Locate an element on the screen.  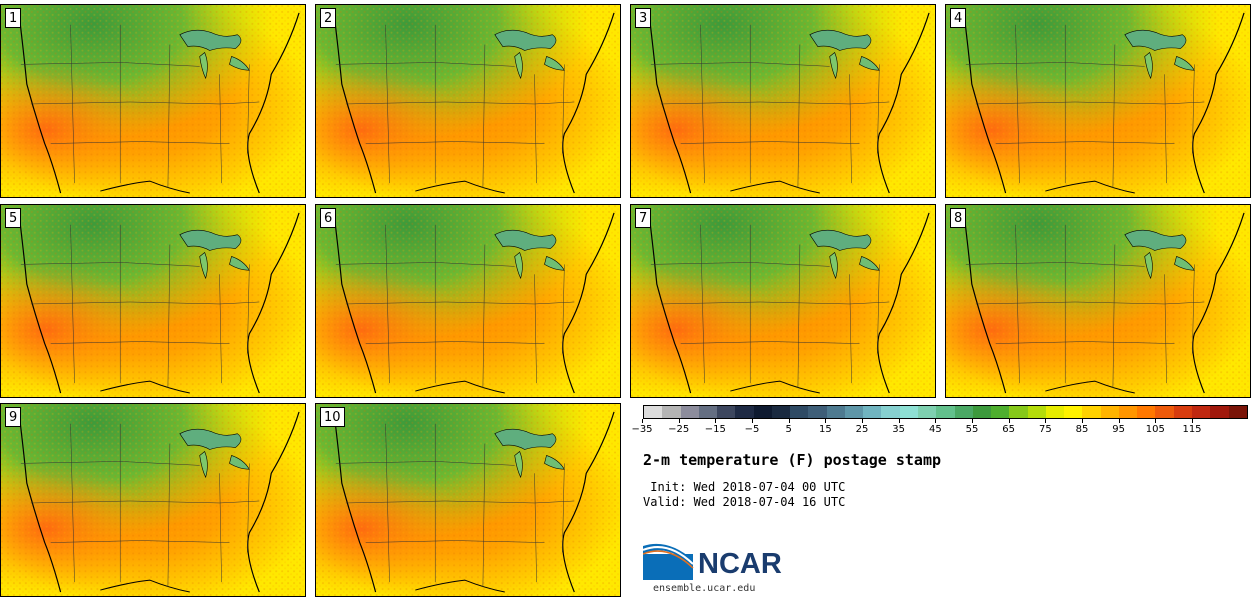
member-number: 4 is located at coordinates (958, 18).